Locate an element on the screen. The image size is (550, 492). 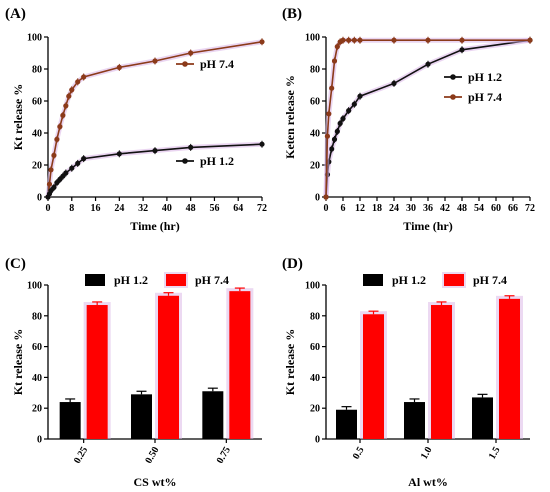
x-tick-label: 66 is located at coordinates (513, 208).